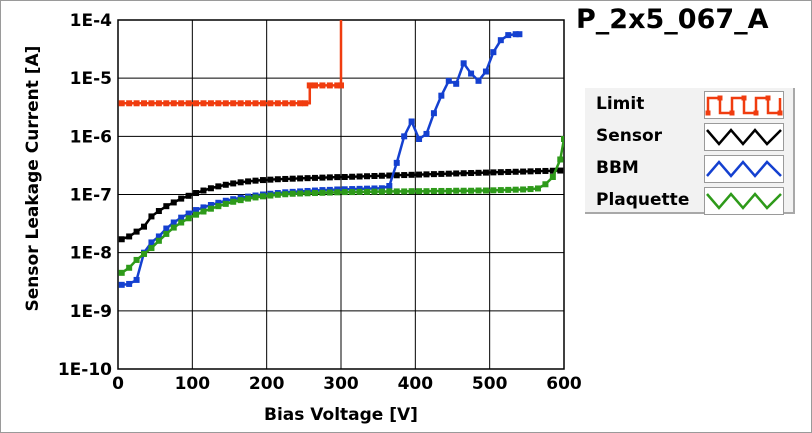 This screenshot has height=433, width=812. I want to click on legend-label-limit: Limit, so click(620, 104).